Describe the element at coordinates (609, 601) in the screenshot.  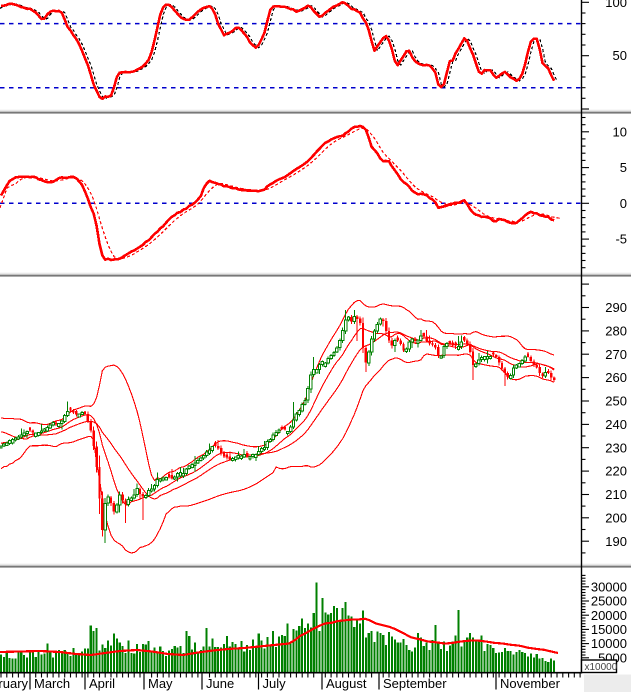
I see `svg-text: 25000` at that location.